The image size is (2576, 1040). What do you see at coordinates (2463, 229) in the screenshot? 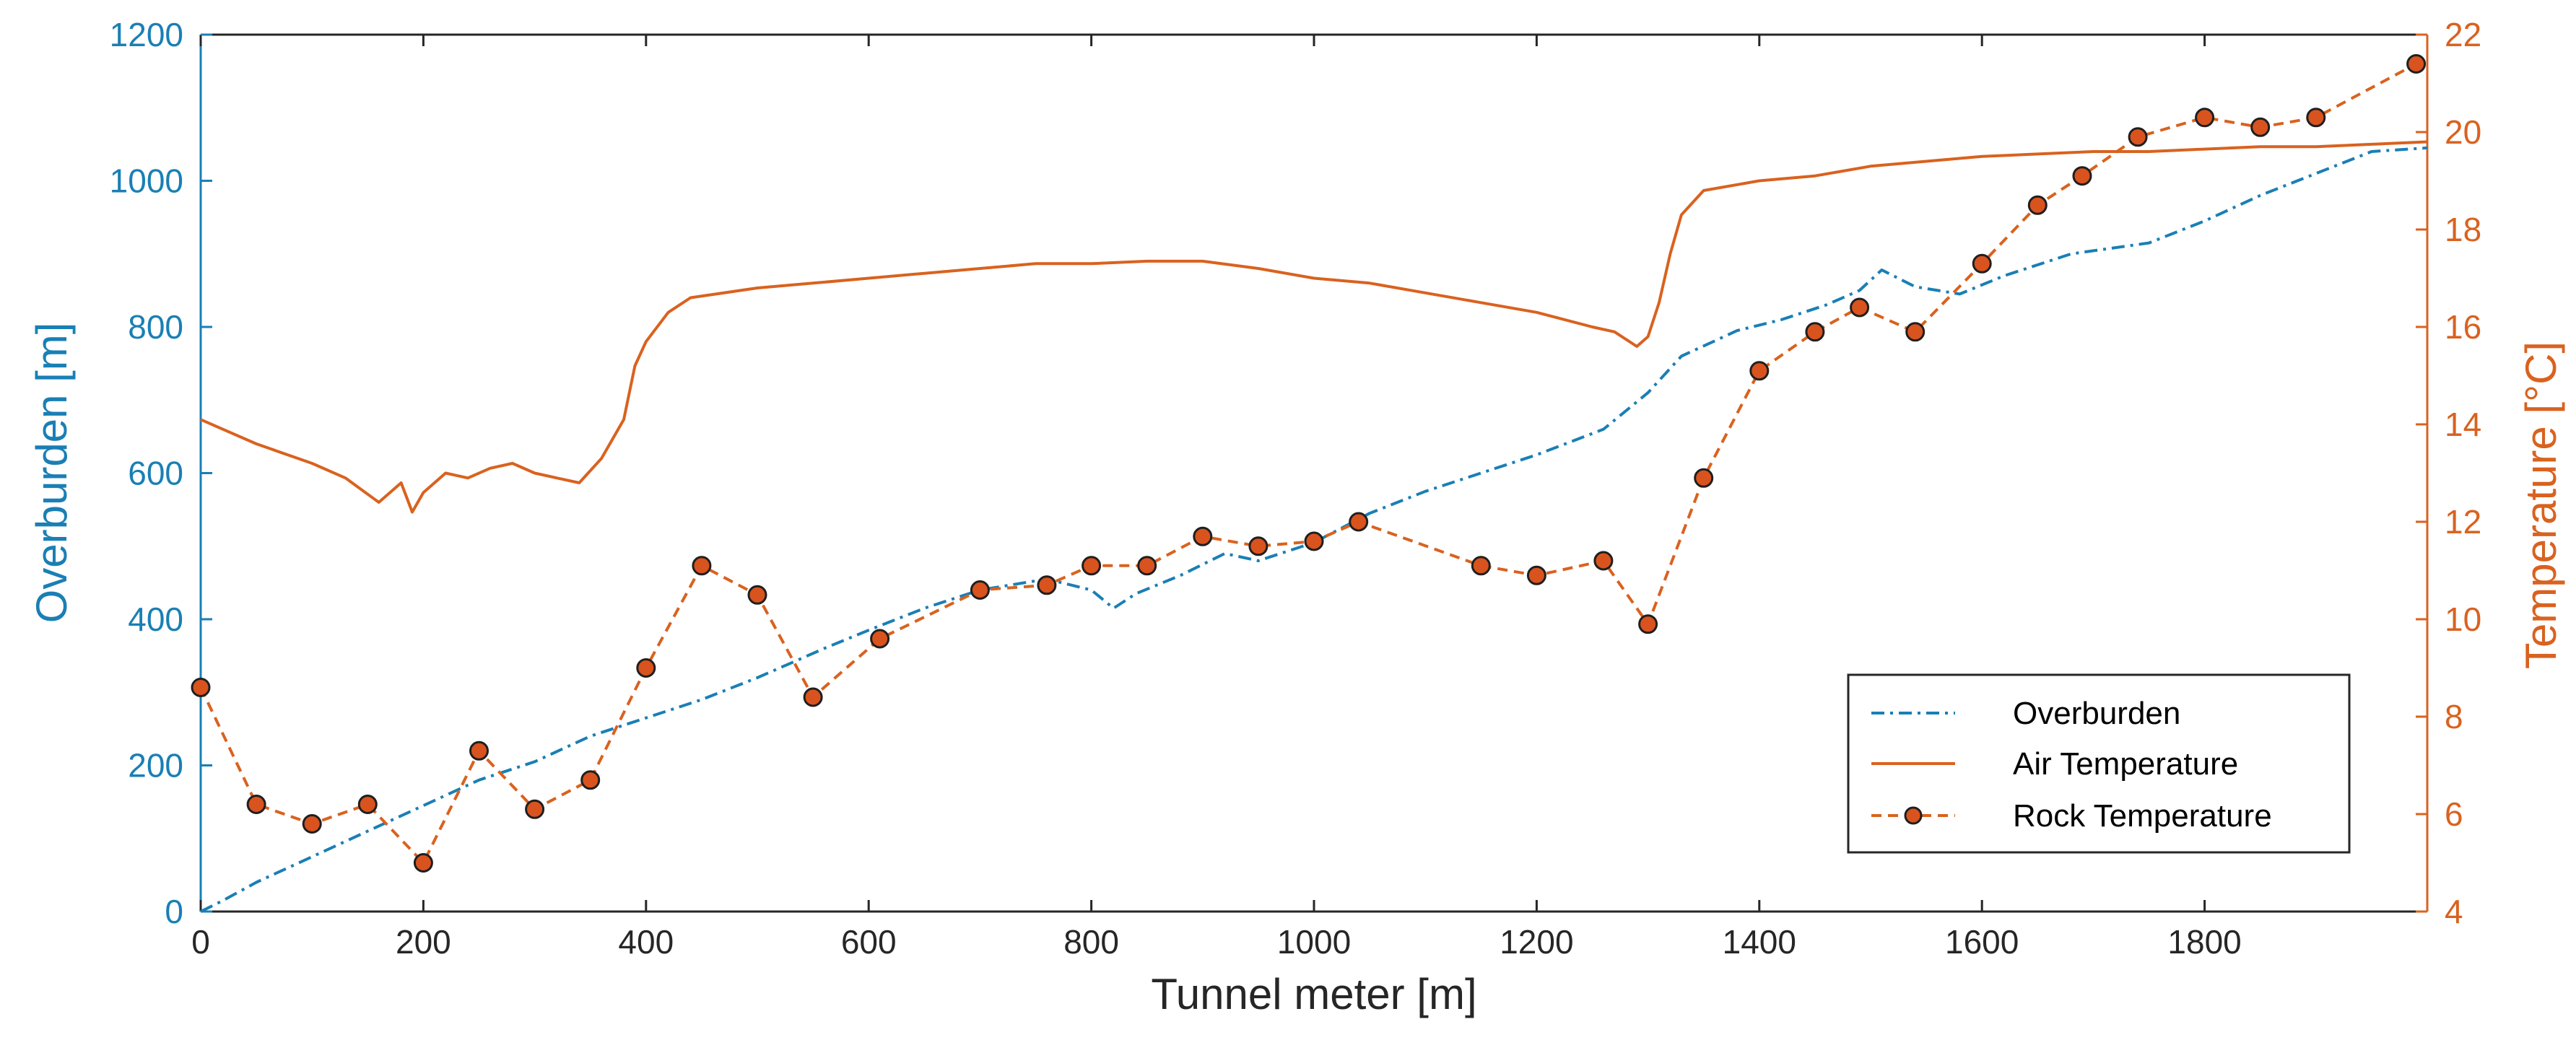
I see `right-y-tick-label: 18` at bounding box center [2463, 229].